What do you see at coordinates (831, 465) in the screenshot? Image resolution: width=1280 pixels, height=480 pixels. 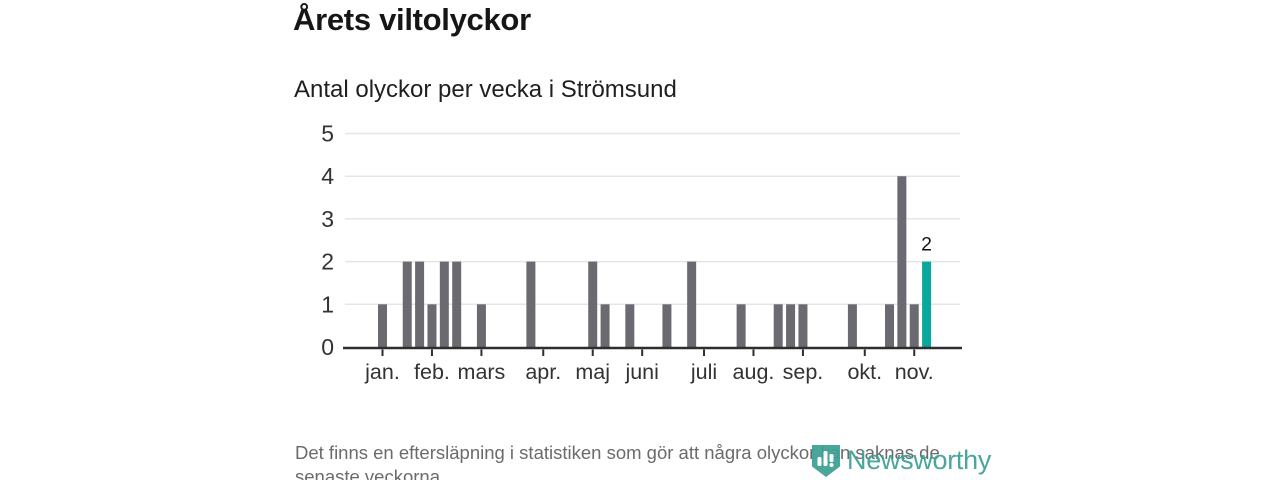 I see `exclamation-dot` at bounding box center [831, 465].